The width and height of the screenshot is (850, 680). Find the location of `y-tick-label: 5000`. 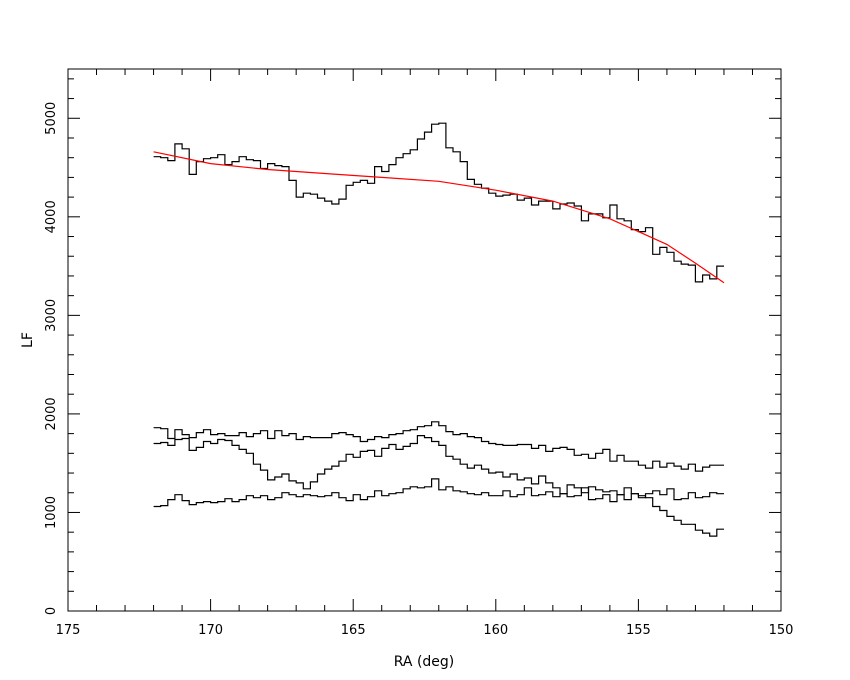

y-tick-label: 5000 is located at coordinates (51, 118).